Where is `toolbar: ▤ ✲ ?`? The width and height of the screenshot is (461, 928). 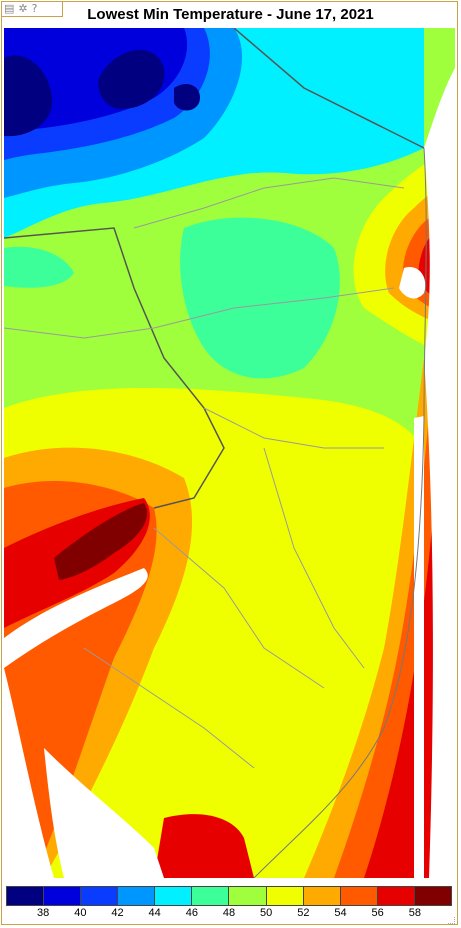 toolbar: ▤ ✲ ? is located at coordinates (32, 9).